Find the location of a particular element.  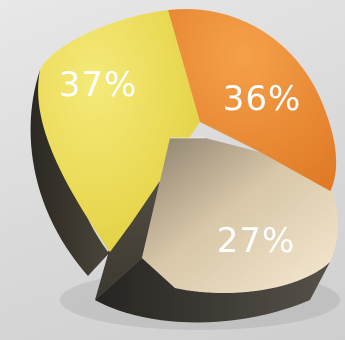

exploded-slice-side is located at coordinates (212, 290).